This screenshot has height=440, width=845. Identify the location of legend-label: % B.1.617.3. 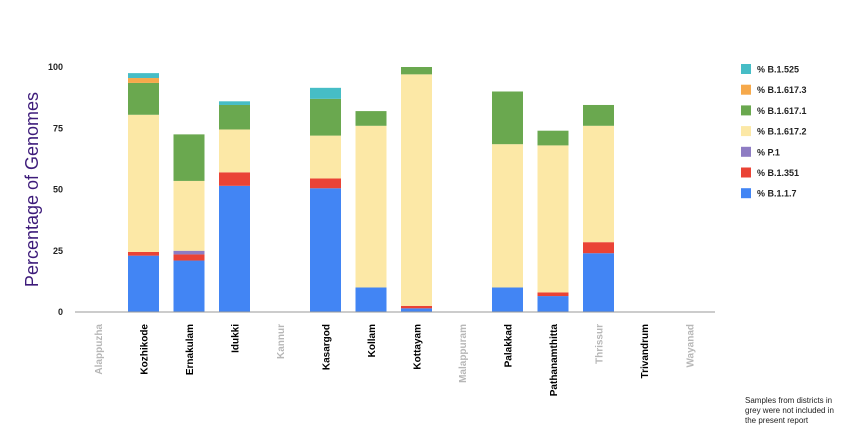
(782, 90).